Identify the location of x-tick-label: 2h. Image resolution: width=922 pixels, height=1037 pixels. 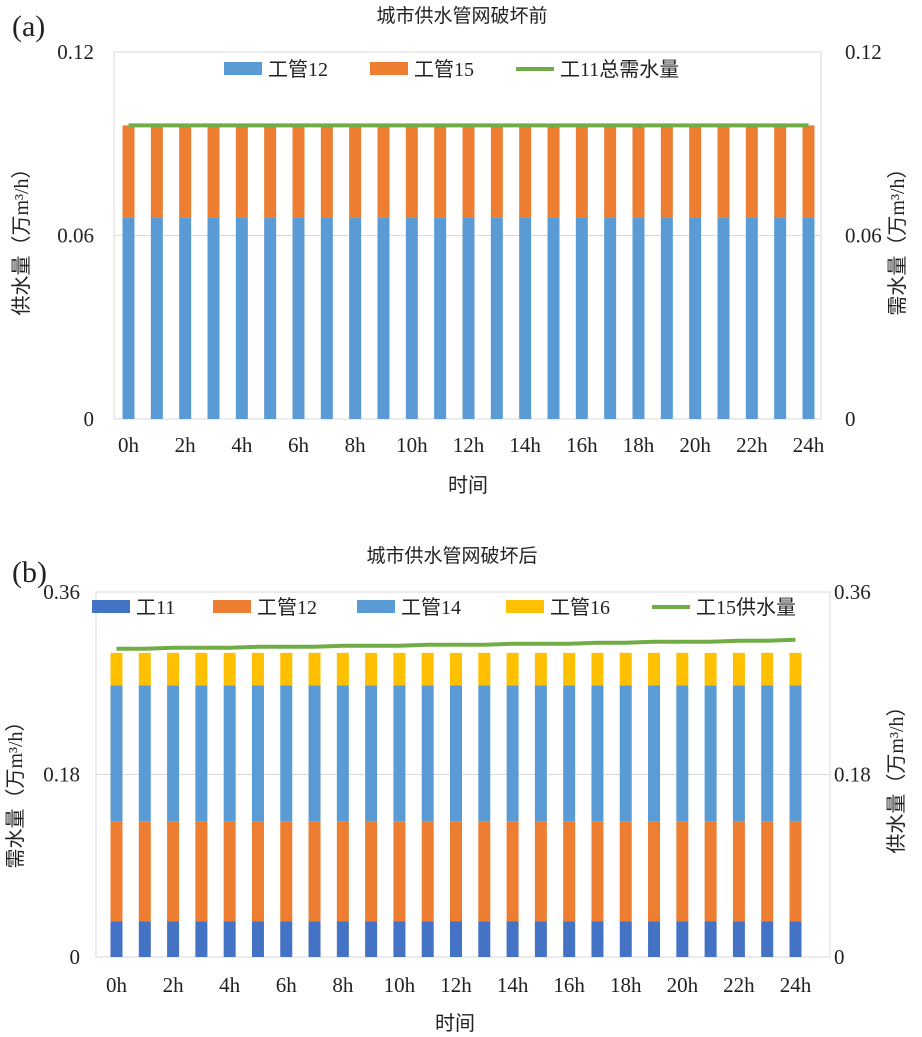
(174, 985).